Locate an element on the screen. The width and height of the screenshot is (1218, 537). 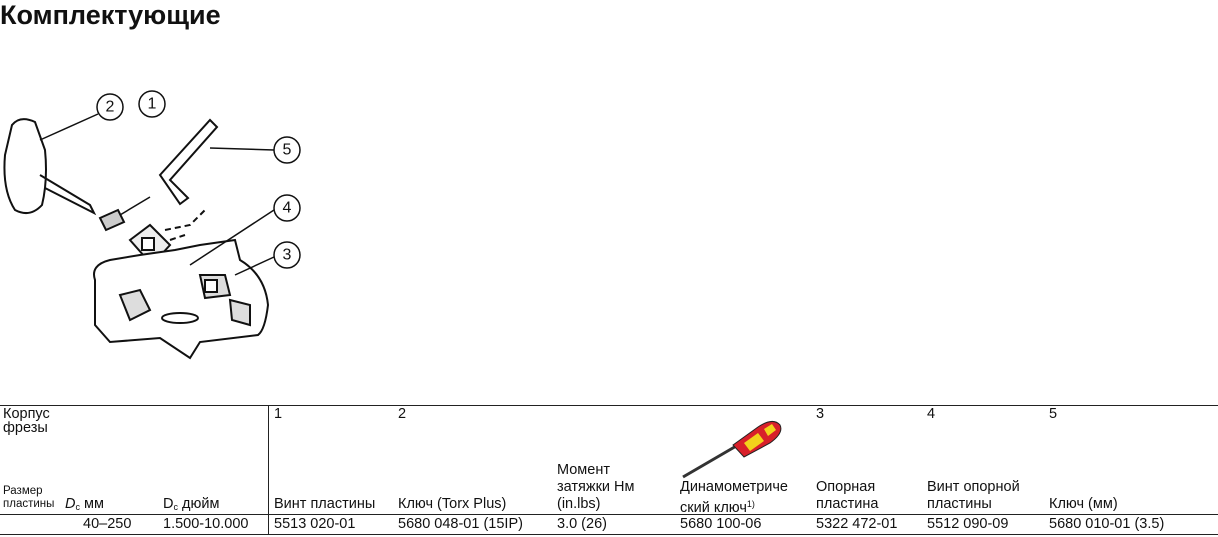
header-text: ский ключ is located at coordinates (713, 508).